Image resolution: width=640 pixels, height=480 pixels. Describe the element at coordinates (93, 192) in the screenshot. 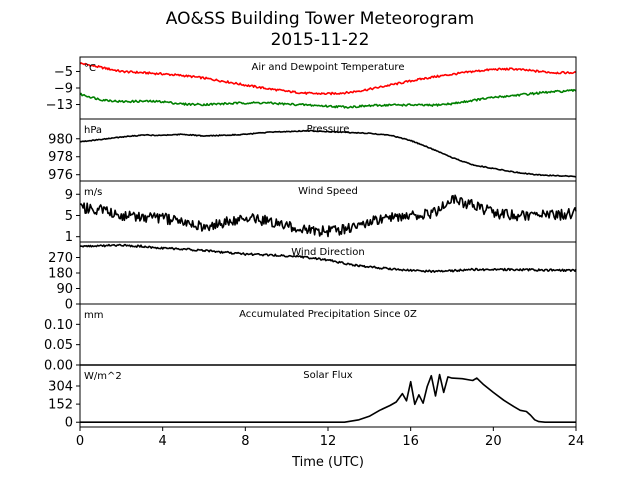

I see `panel-unit: m/s` at that location.